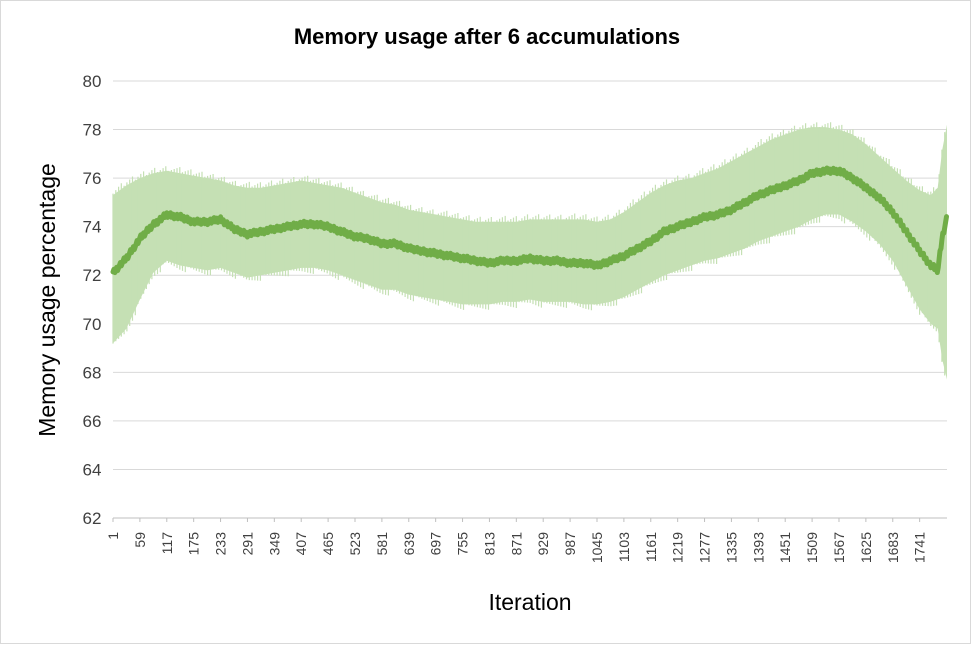 Image resolution: width=971 pixels, height=648 pixels. Describe the element at coordinates (92, 227) in the screenshot. I see `y-tick-label: 74` at that location.